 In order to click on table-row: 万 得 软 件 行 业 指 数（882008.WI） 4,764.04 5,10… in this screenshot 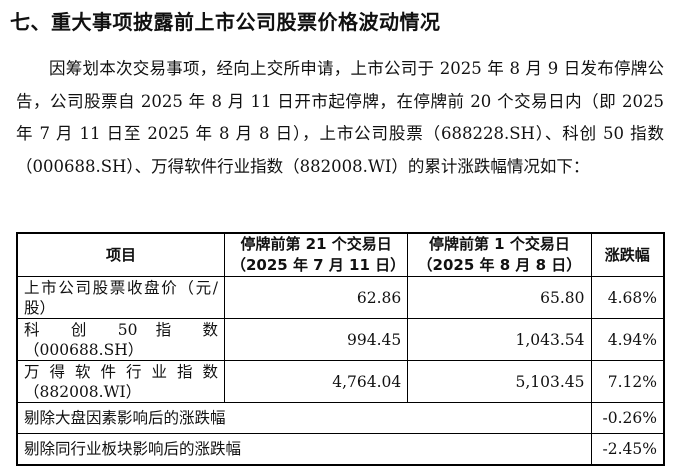, I will do `click(340, 381)`.